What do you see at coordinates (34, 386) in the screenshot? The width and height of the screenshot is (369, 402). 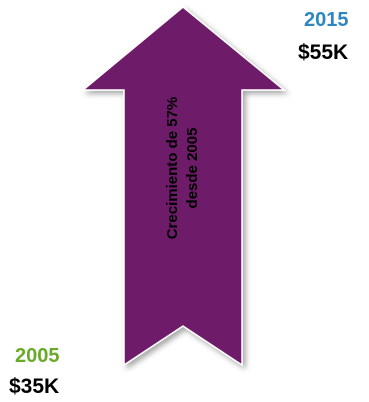 I see `start-amount-label: $35K` at bounding box center [34, 386].